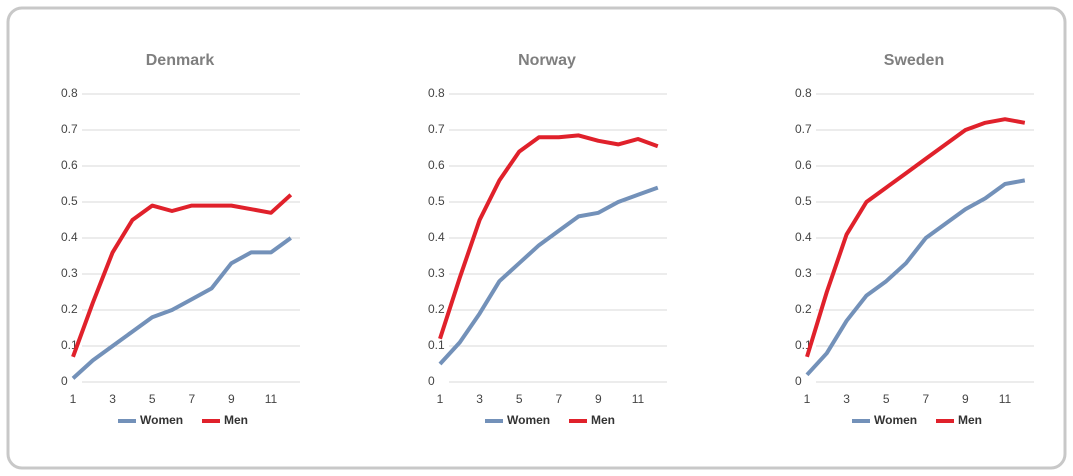 This screenshot has width=1073, height=476. Describe the element at coordinates (547, 60) in the screenshot. I see `chart-title: Norway` at that location.